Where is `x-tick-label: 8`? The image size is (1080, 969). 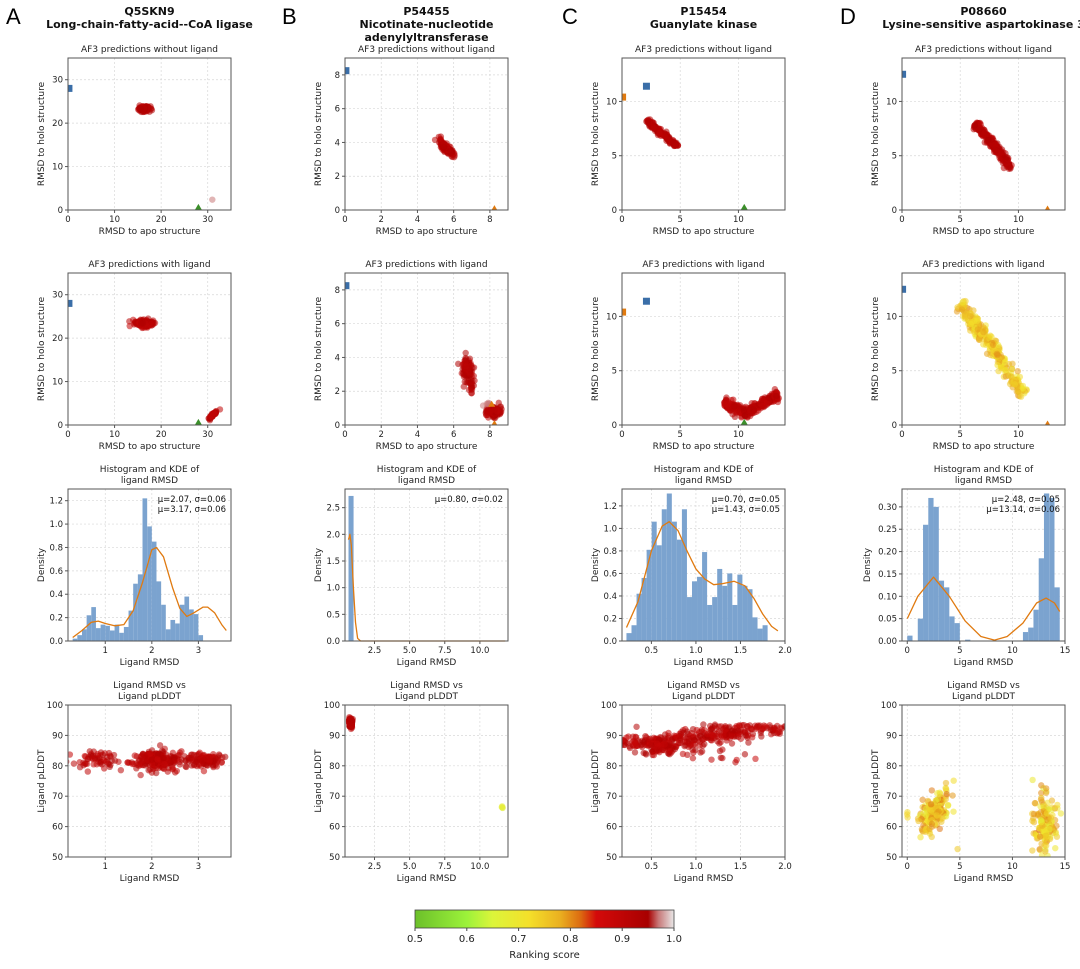
x-tick-label: 8 is located at coordinates (489, 435).